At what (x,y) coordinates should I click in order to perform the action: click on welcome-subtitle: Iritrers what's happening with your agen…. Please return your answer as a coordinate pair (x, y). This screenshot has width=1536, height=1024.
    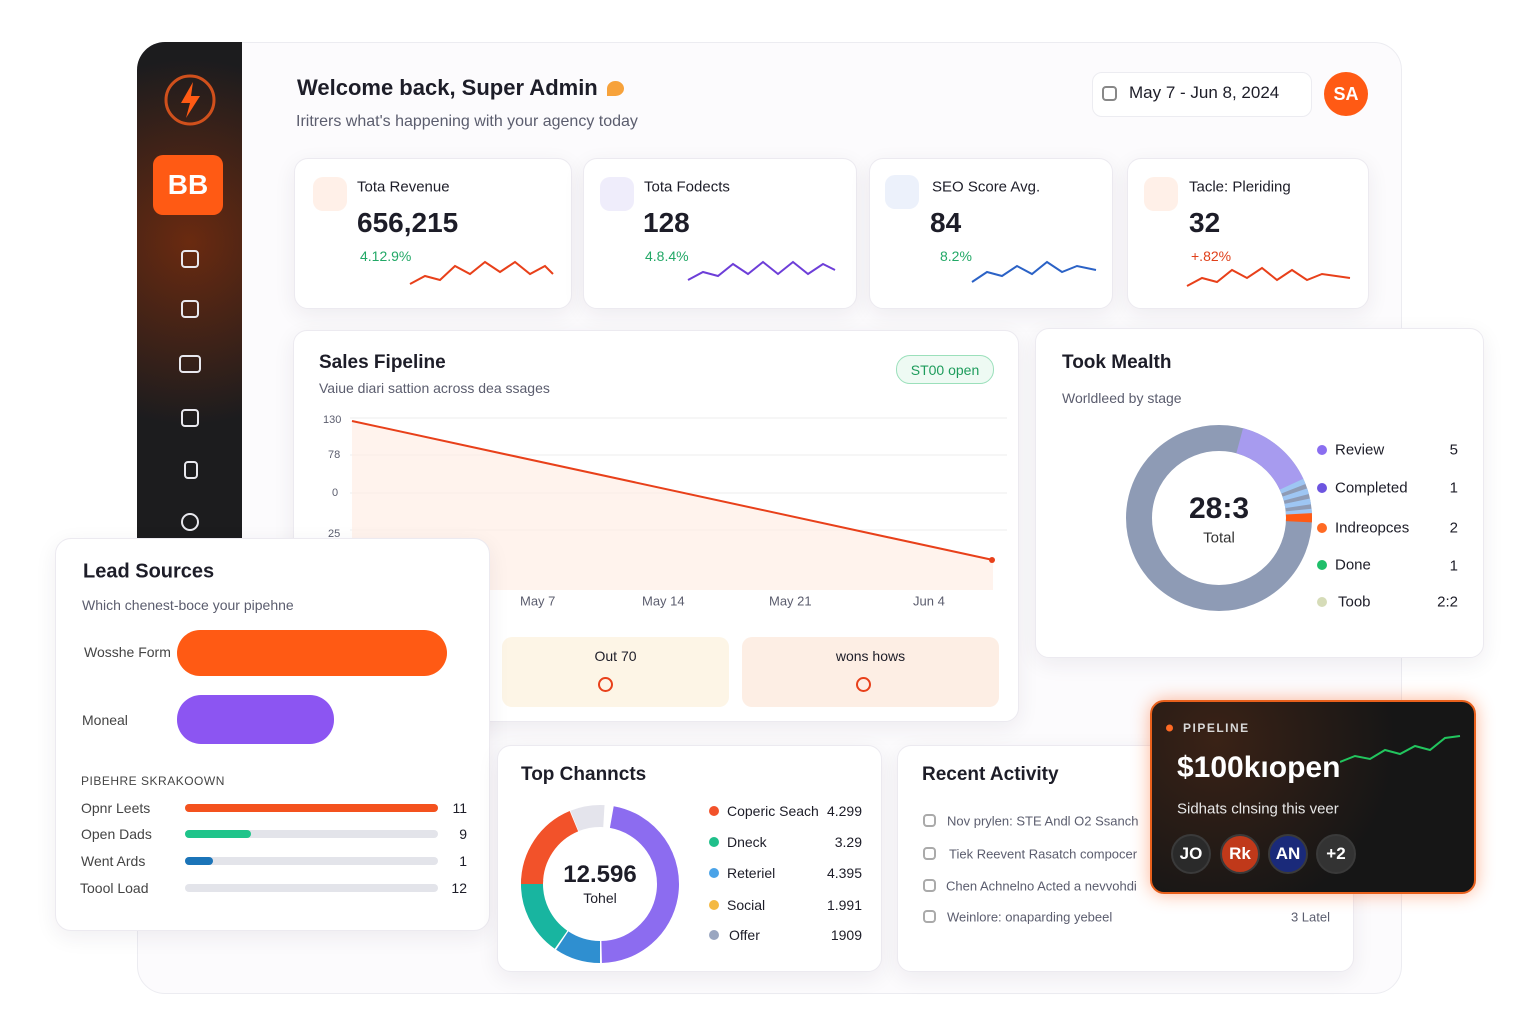
    Looking at the image, I should click on (467, 121).